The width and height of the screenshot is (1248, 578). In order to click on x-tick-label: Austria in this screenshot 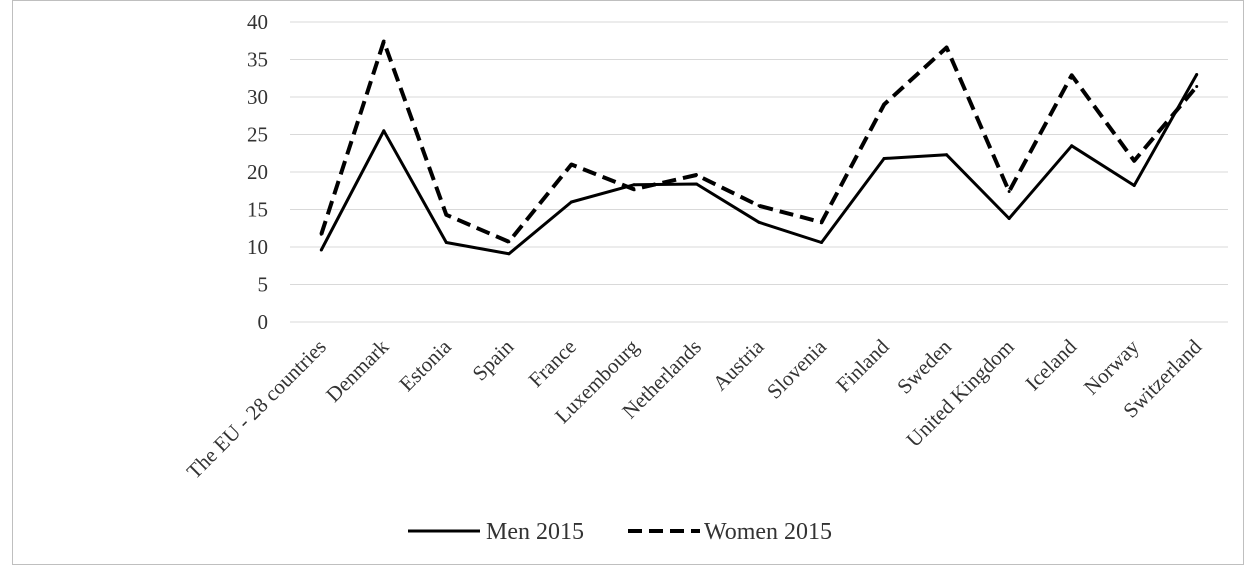, I will do `click(738, 364)`.